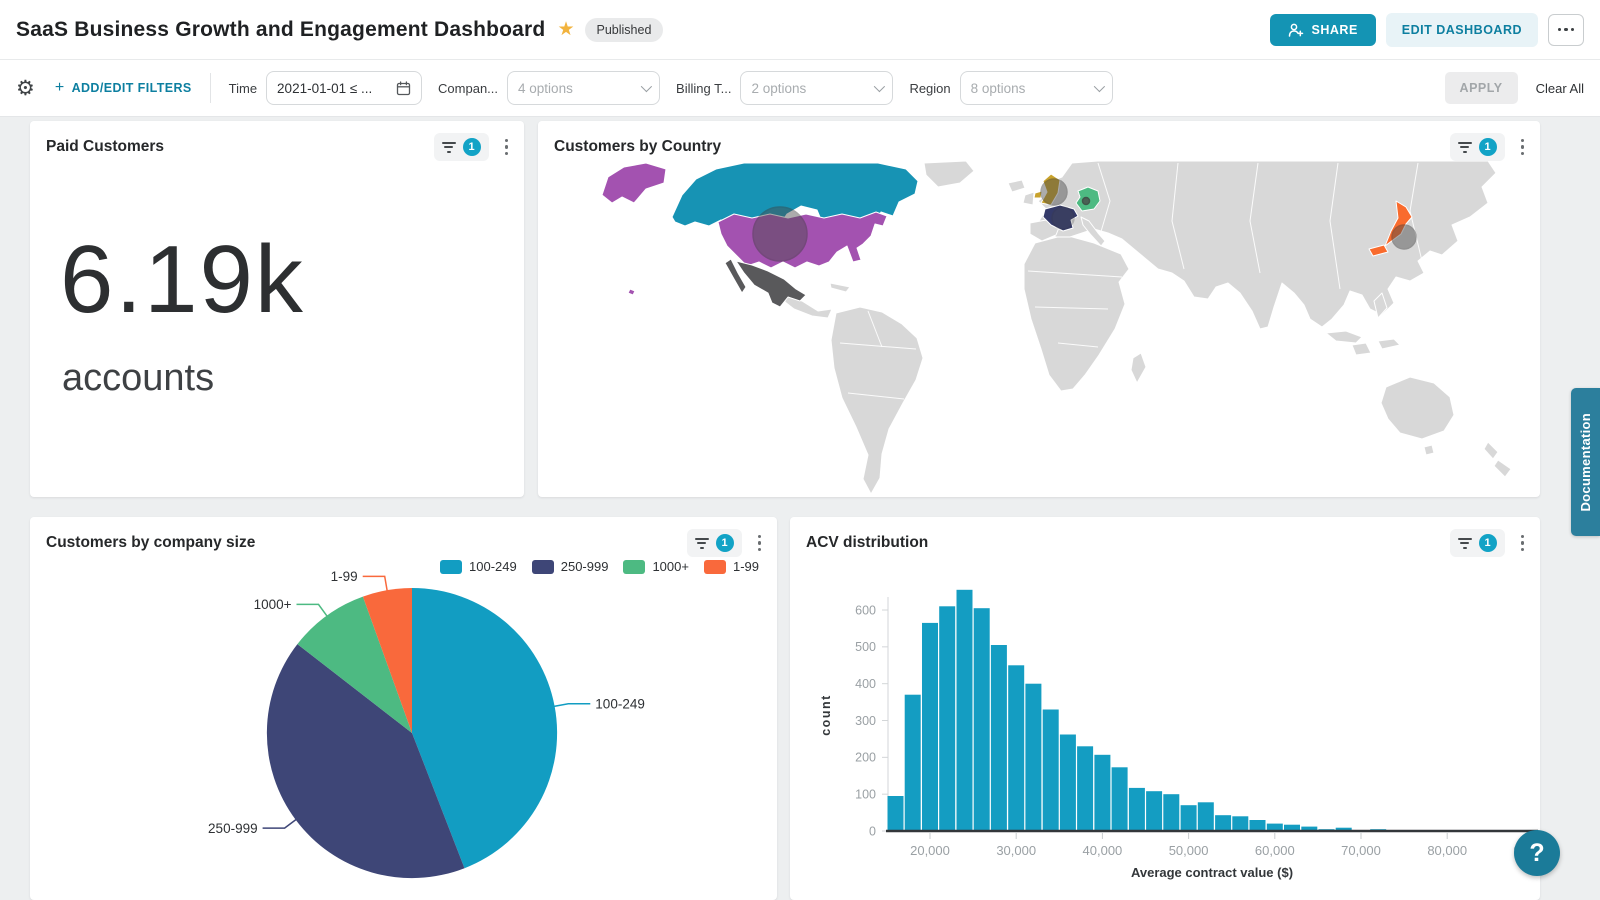 The image size is (1600, 900). I want to click on japan-bubble-marker, so click(1404, 237).